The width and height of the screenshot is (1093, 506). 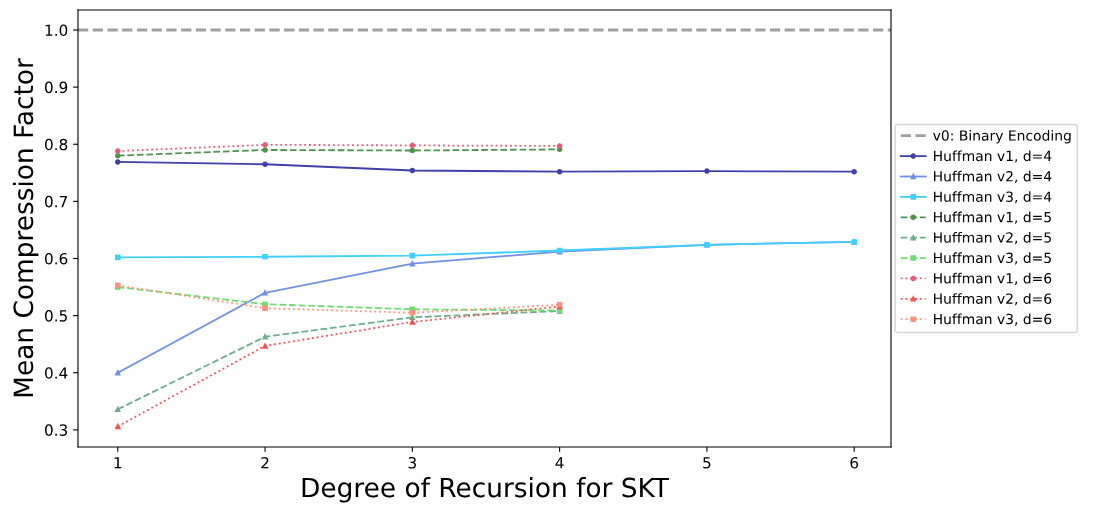 I want to click on legend-label: Huffman v2, d=4, so click(x=993, y=176).